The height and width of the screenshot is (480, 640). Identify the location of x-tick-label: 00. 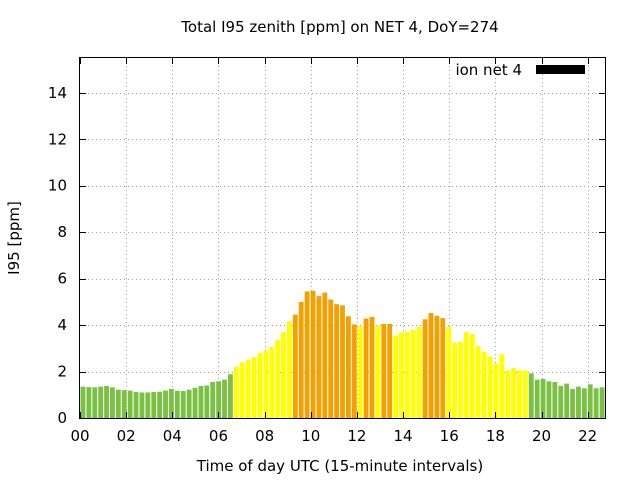
(79, 436).